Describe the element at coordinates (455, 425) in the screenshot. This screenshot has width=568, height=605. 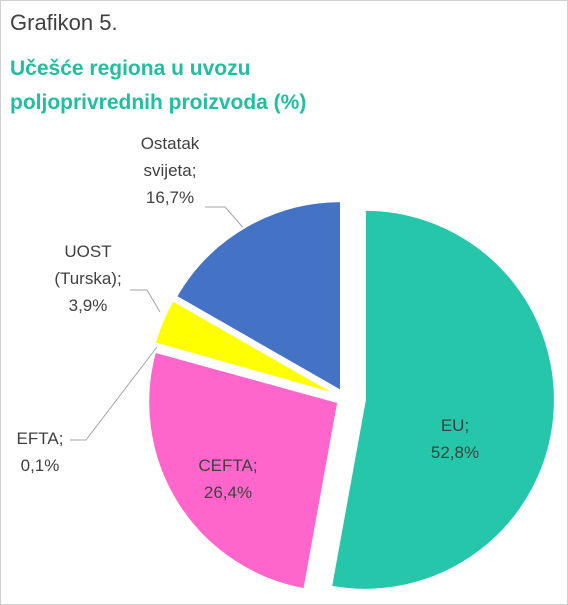
I see `category-label: EU;` at that location.